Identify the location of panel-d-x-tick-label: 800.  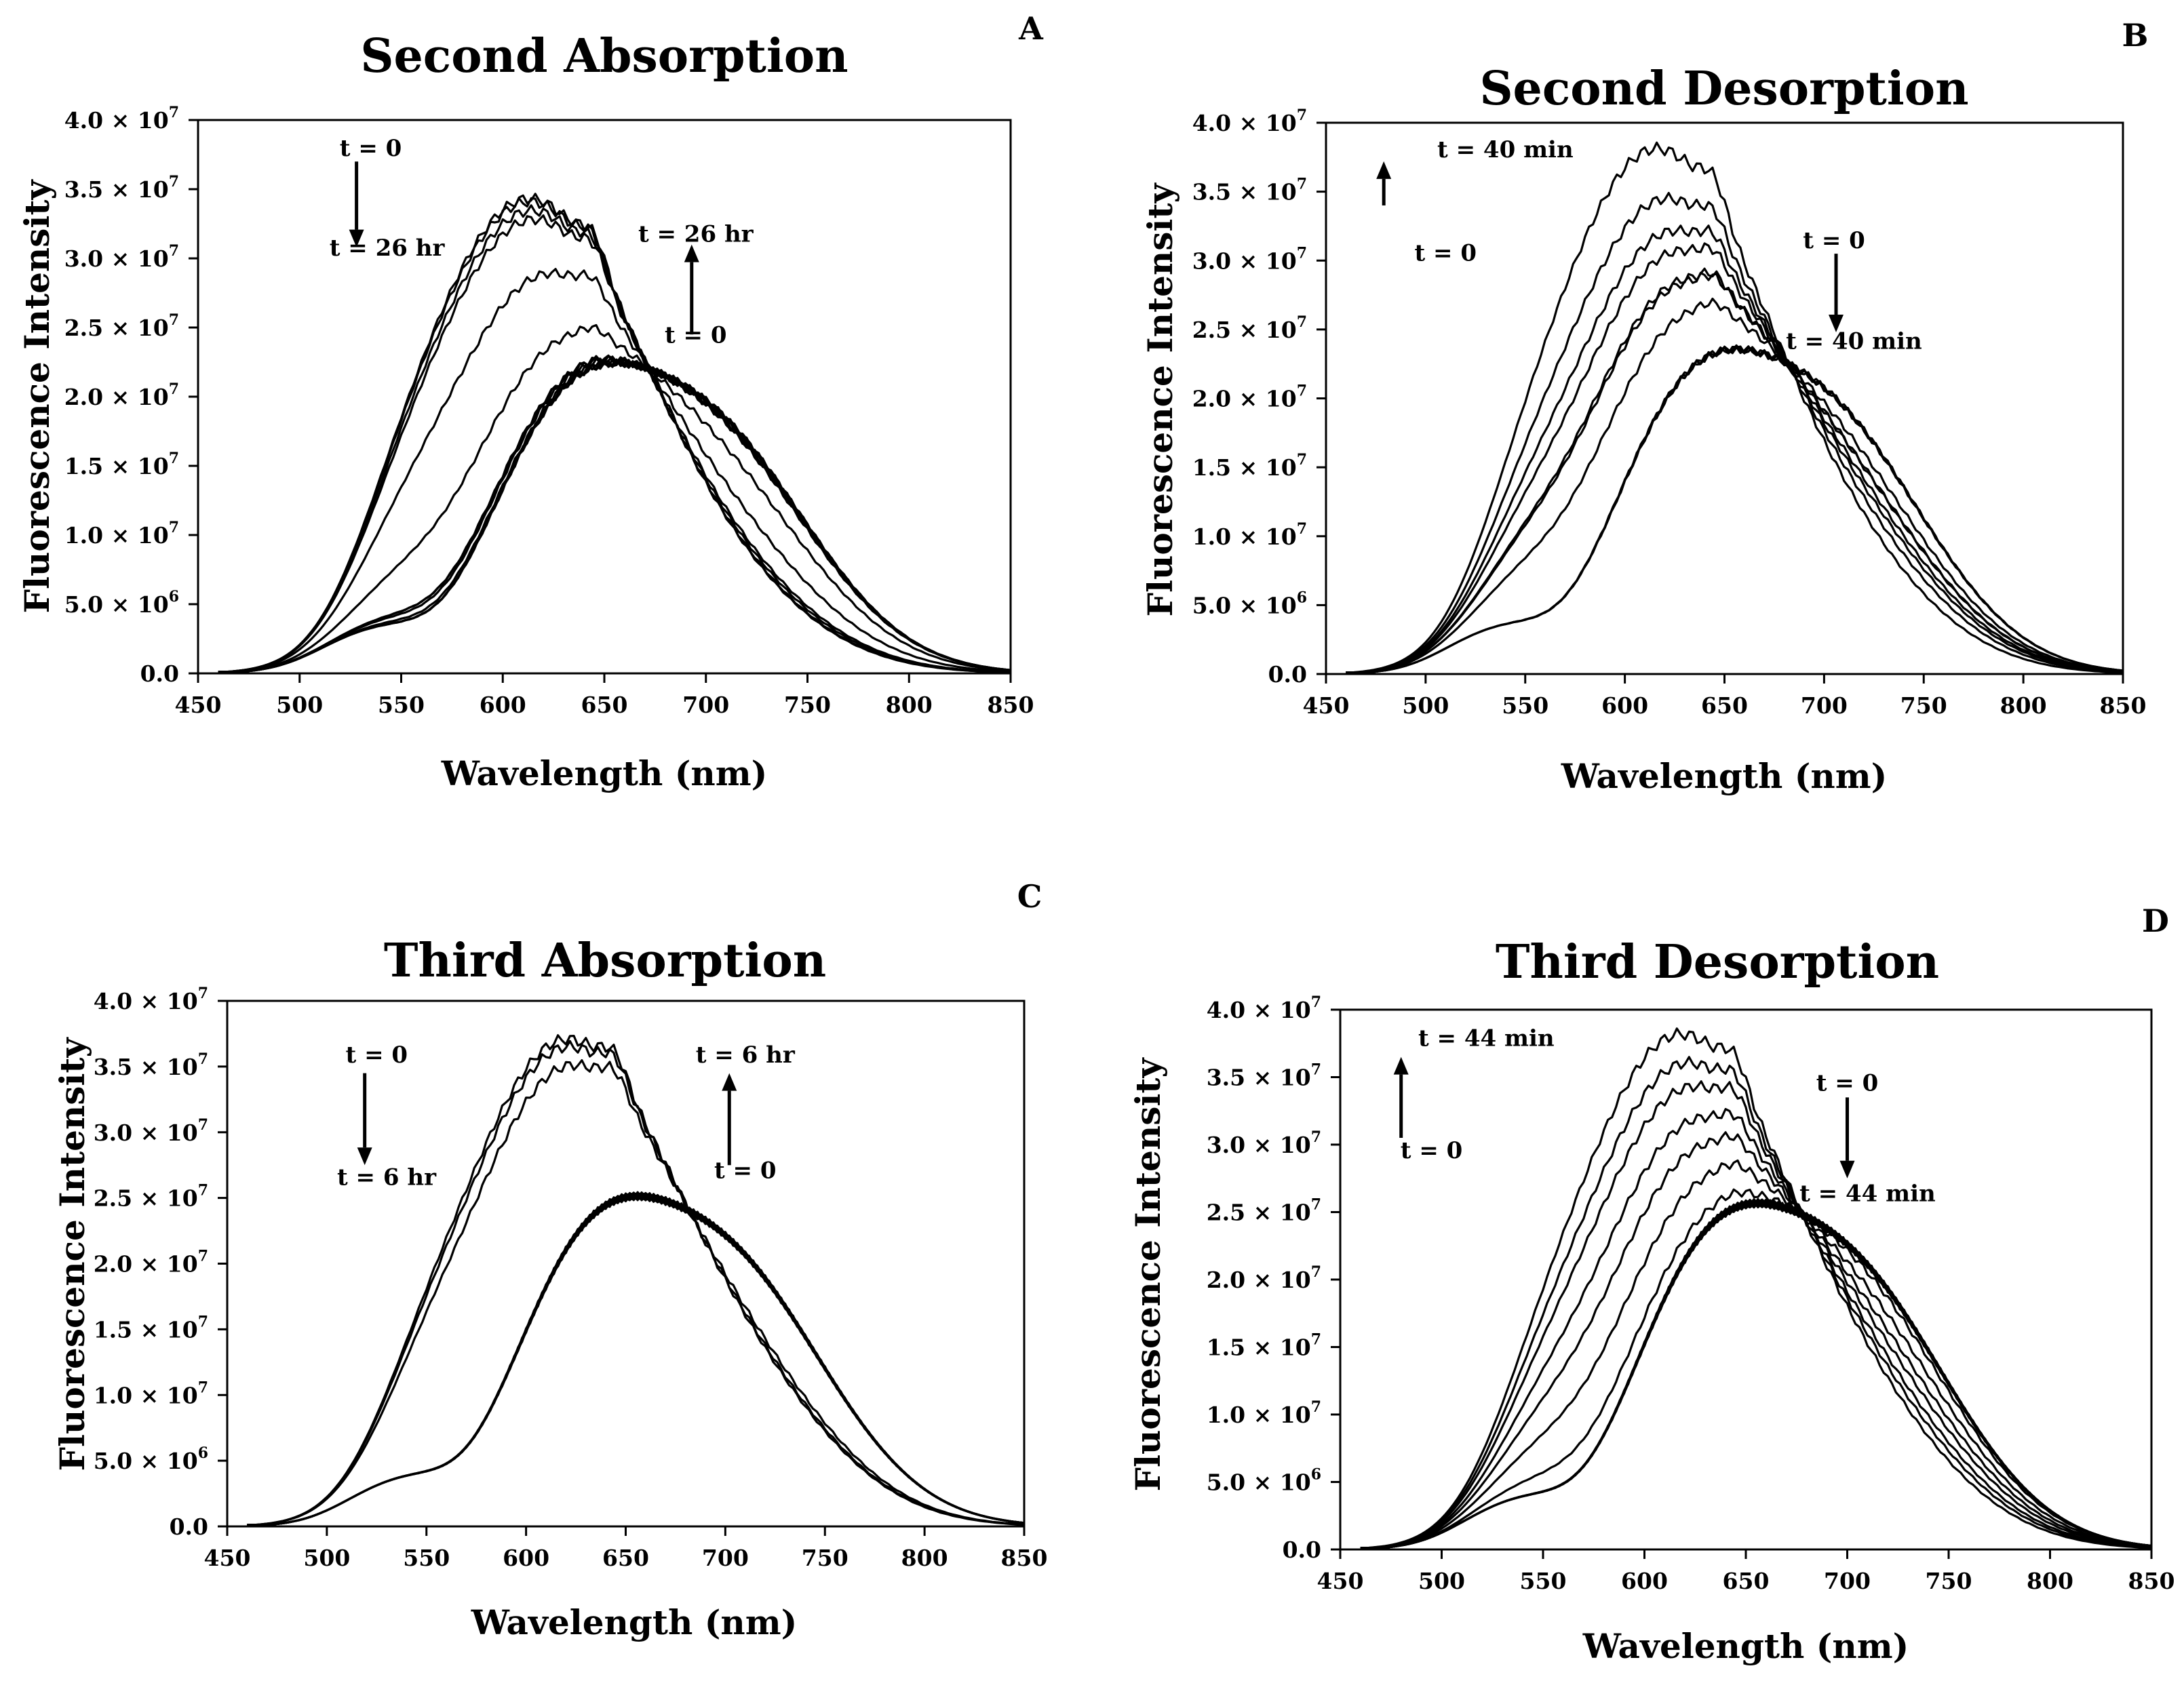
(2050, 1581).